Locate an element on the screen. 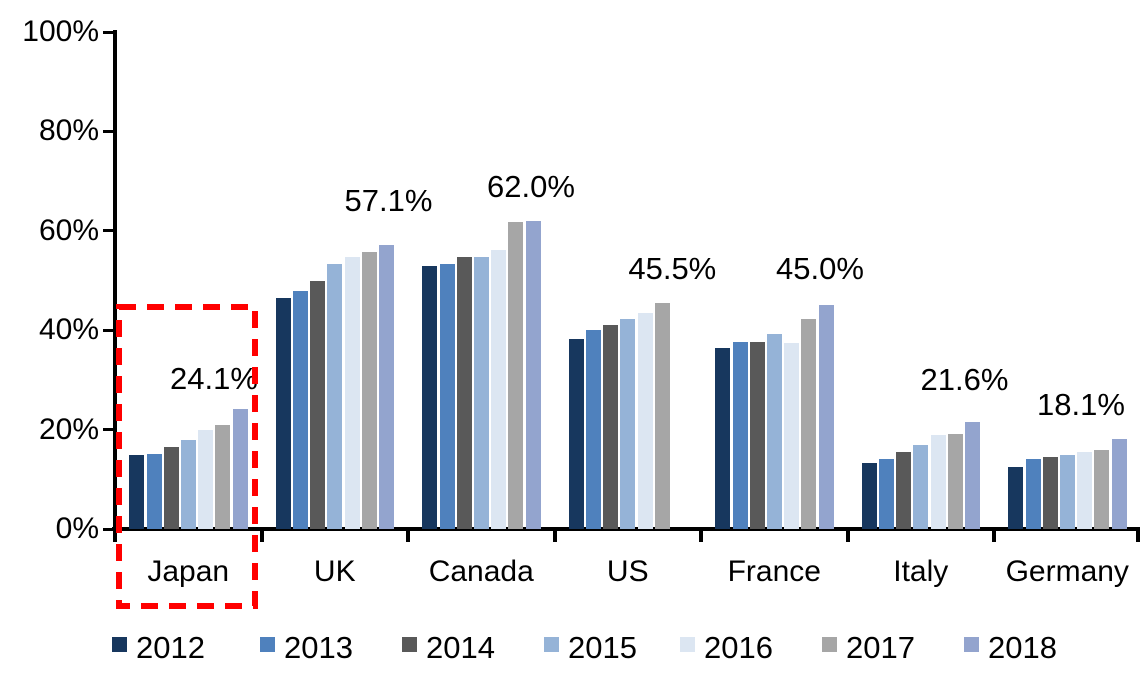 Image resolution: width=1142 pixels, height=683 pixels. bar-uk-2014 is located at coordinates (318, 404).